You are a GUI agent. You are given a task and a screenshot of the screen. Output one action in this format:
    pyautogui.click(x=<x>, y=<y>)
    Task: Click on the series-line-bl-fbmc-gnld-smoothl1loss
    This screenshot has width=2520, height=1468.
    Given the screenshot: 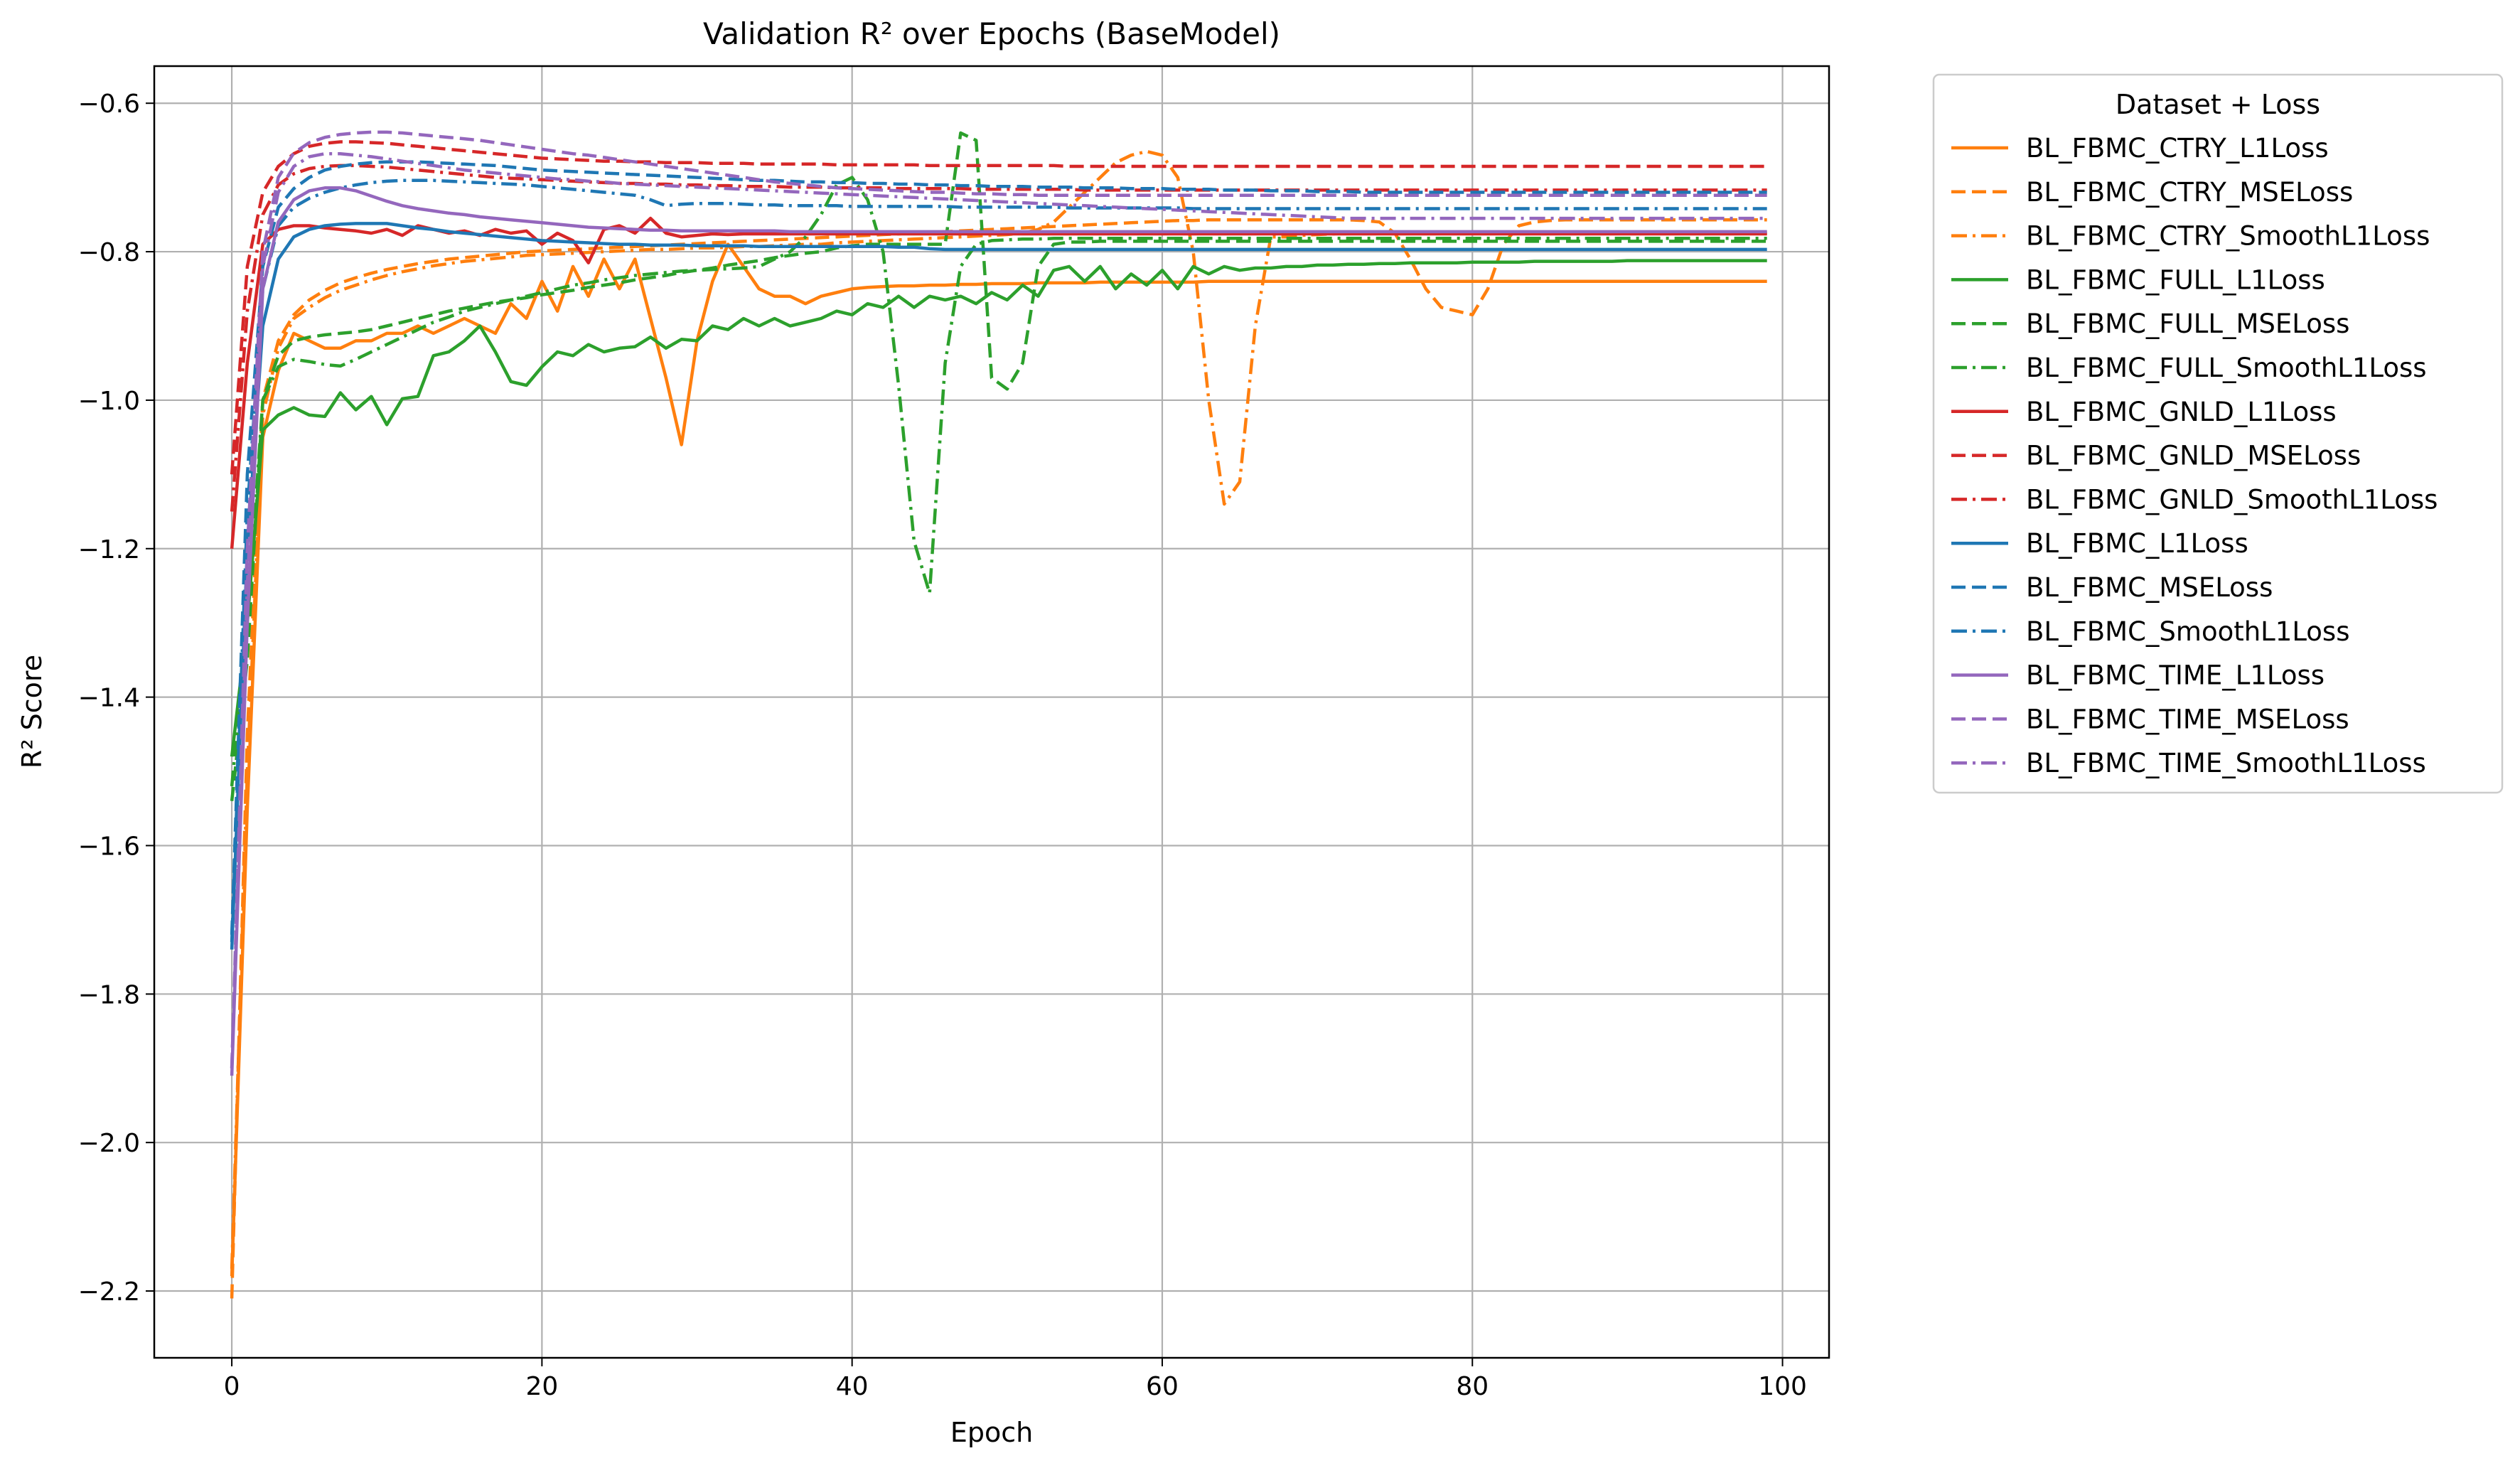 What is the action you would take?
    pyautogui.click(x=998, y=338)
    